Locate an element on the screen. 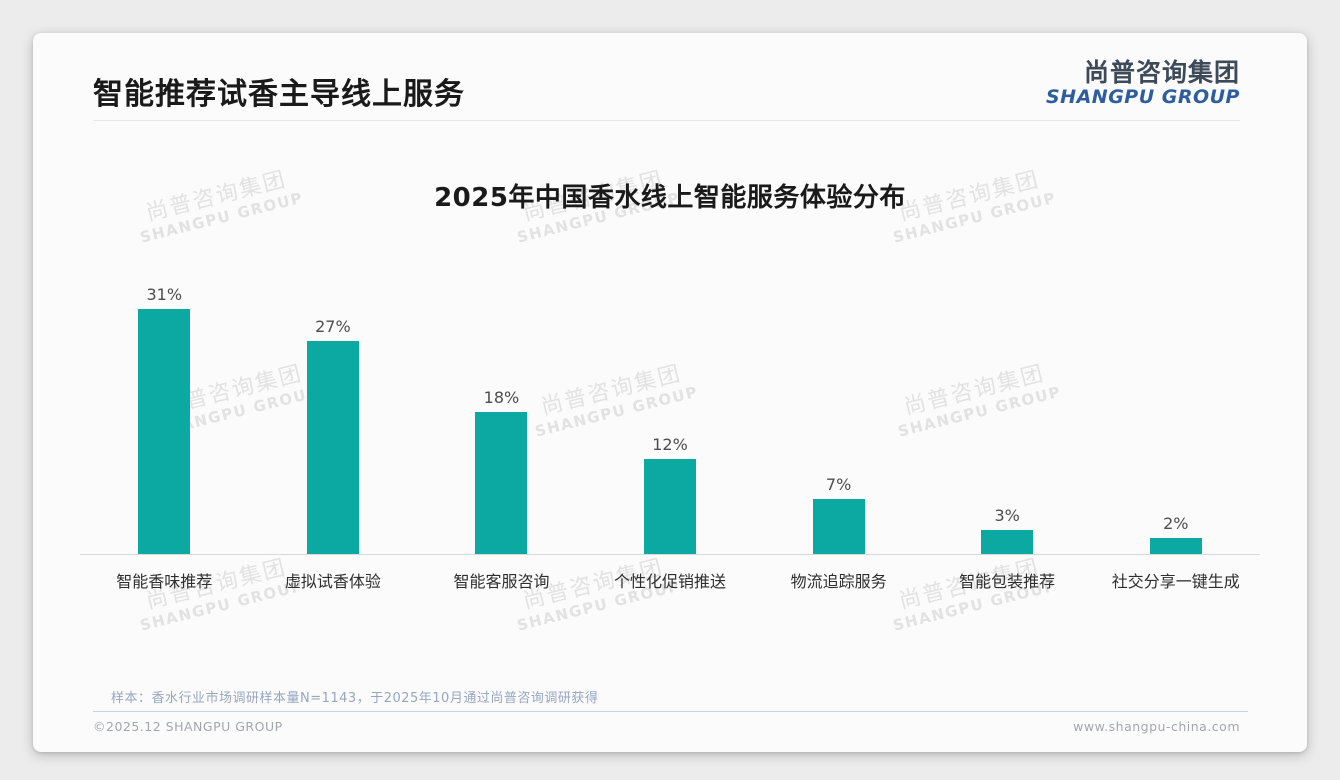 The height and width of the screenshot is (780, 1340). bar-slot: 31% is located at coordinates (164, 419).